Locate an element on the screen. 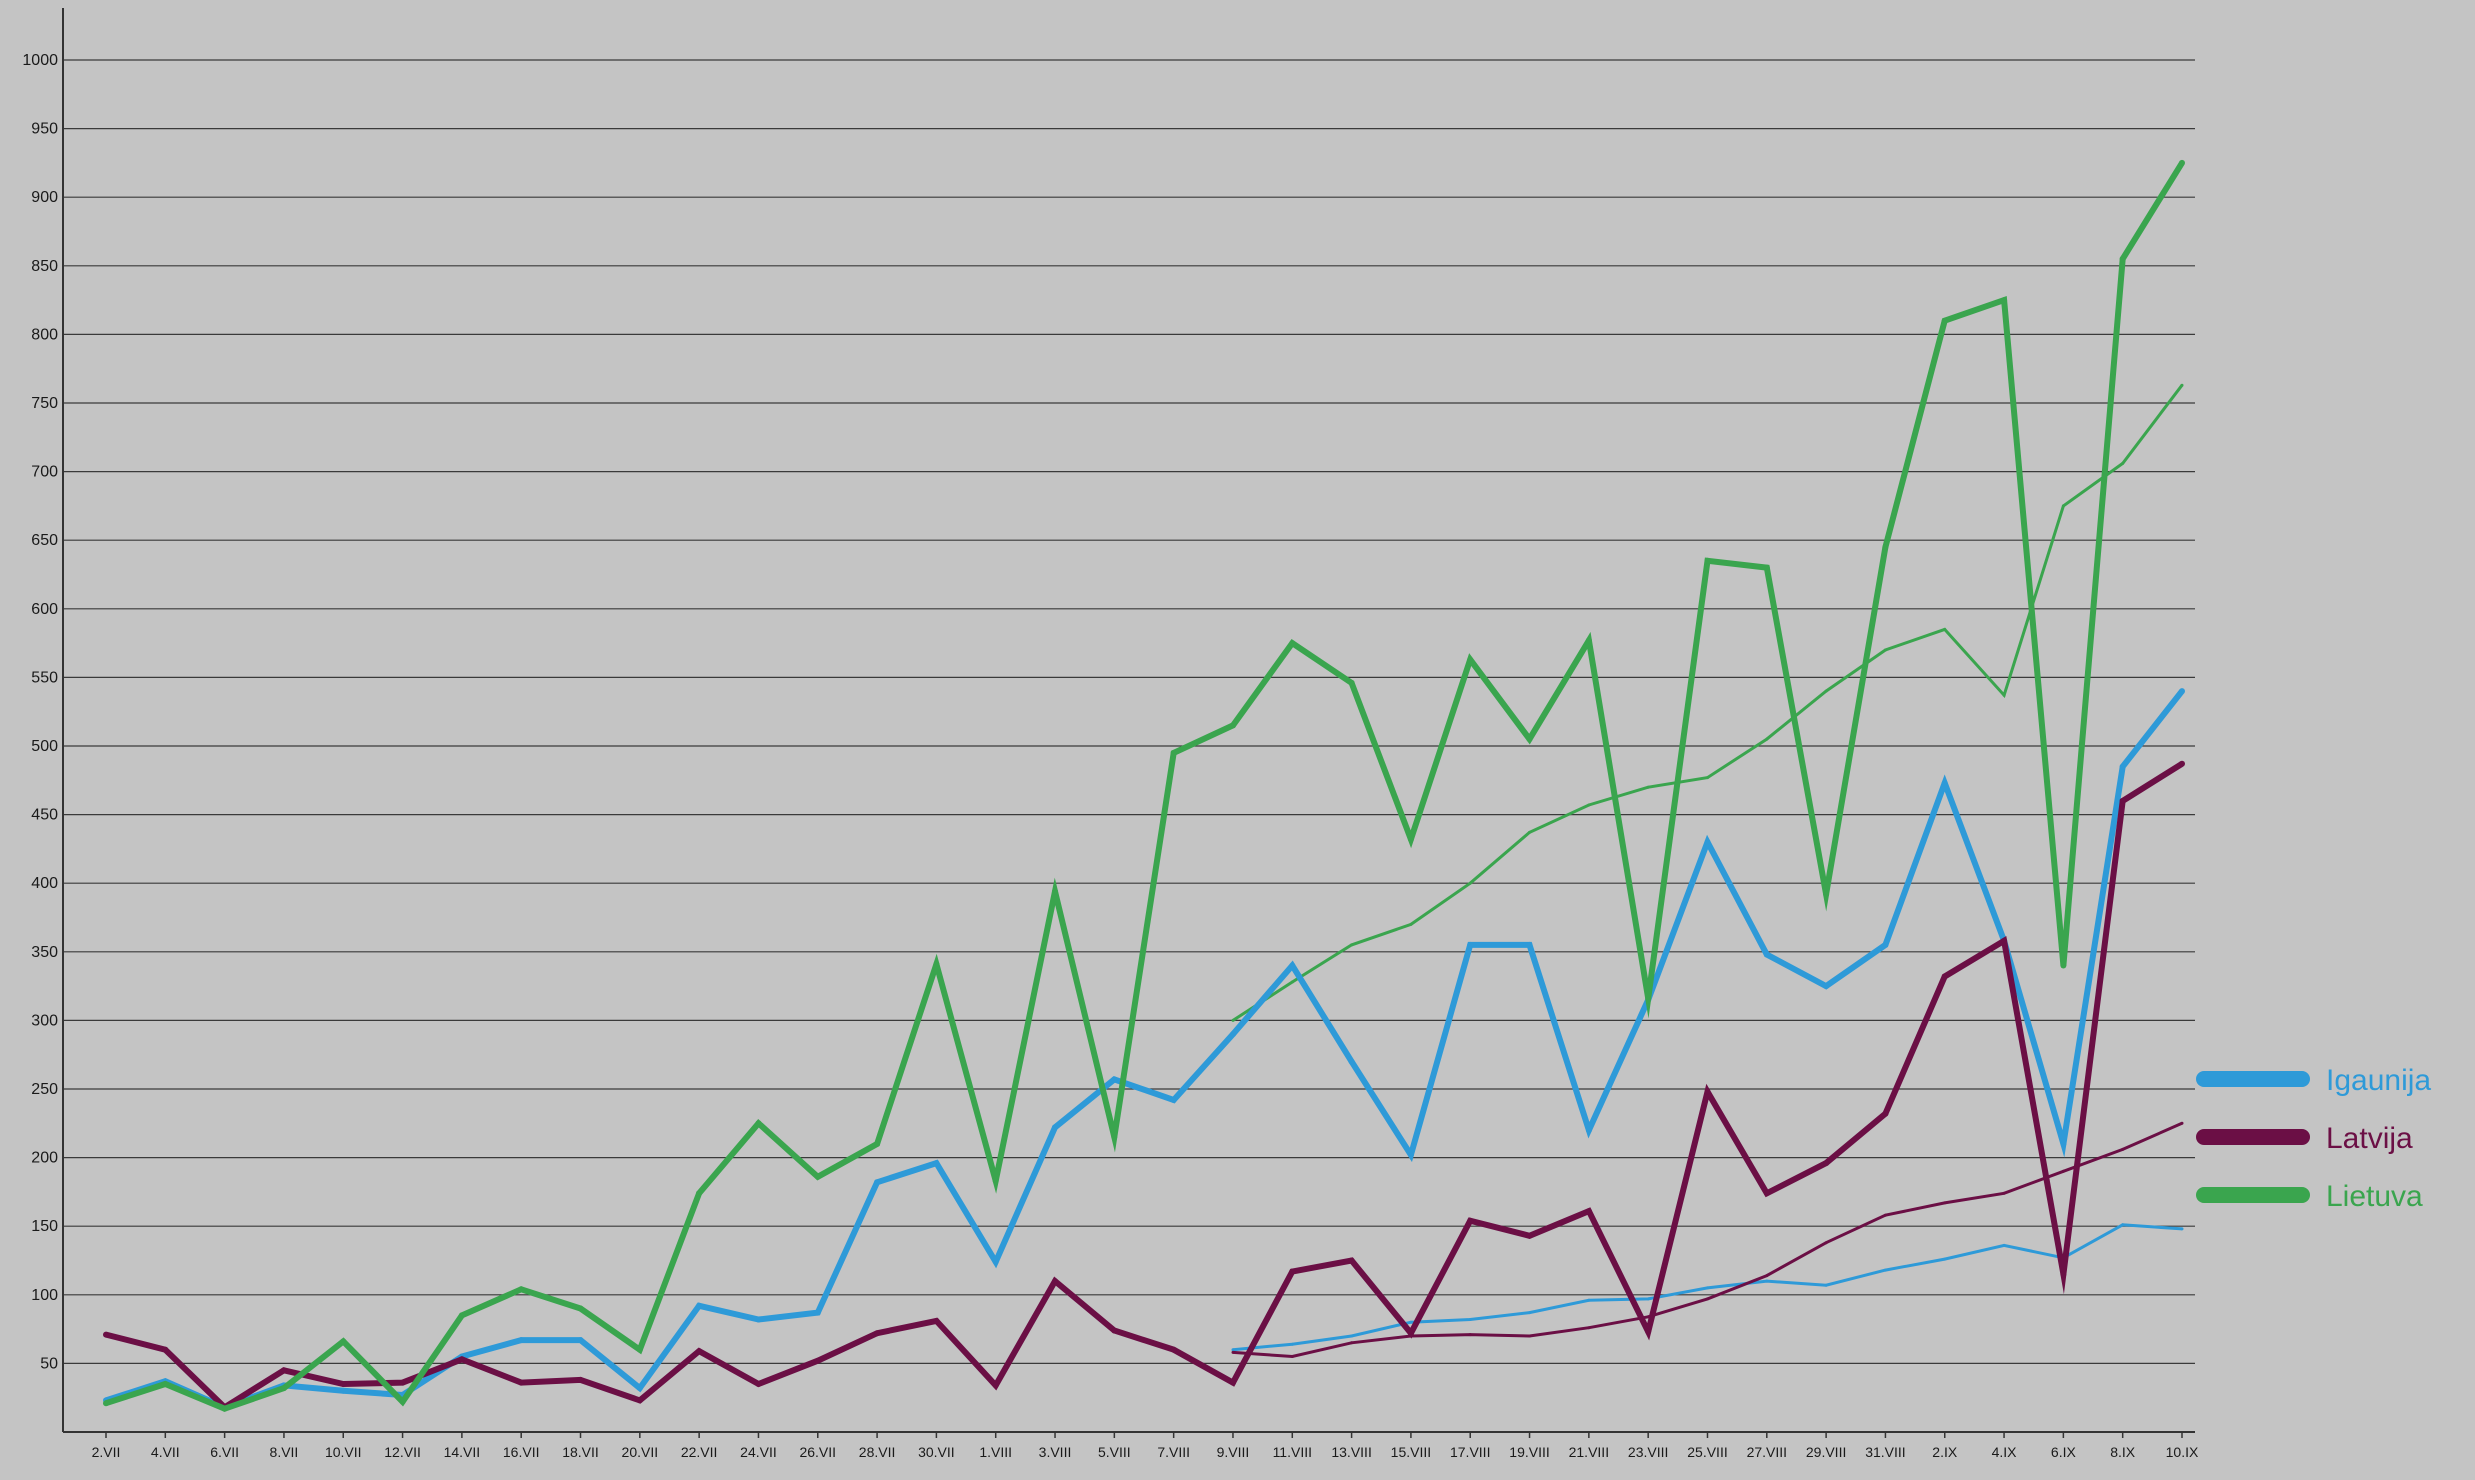 This screenshot has width=2475, height=1480. x-tick-label: 4.IX is located at coordinates (2005, 1452).